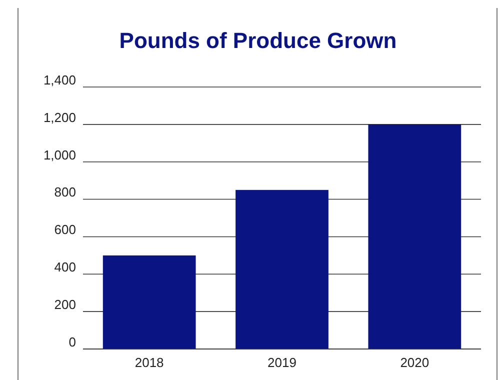 The height and width of the screenshot is (380, 500). I want to click on x-tick-label: 2019, so click(282, 362).